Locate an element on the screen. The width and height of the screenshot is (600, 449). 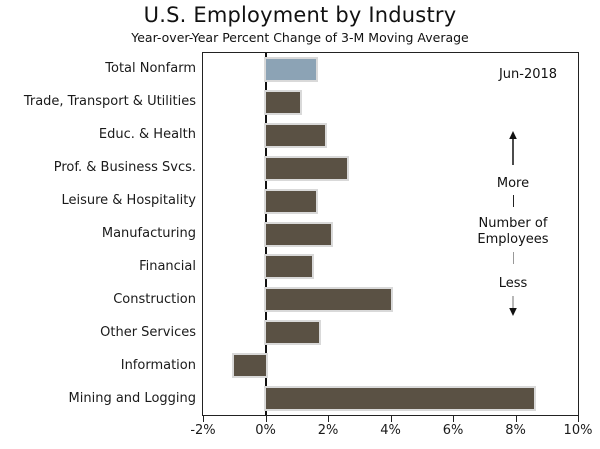
x-tick-label: 10% is located at coordinates (578, 430).